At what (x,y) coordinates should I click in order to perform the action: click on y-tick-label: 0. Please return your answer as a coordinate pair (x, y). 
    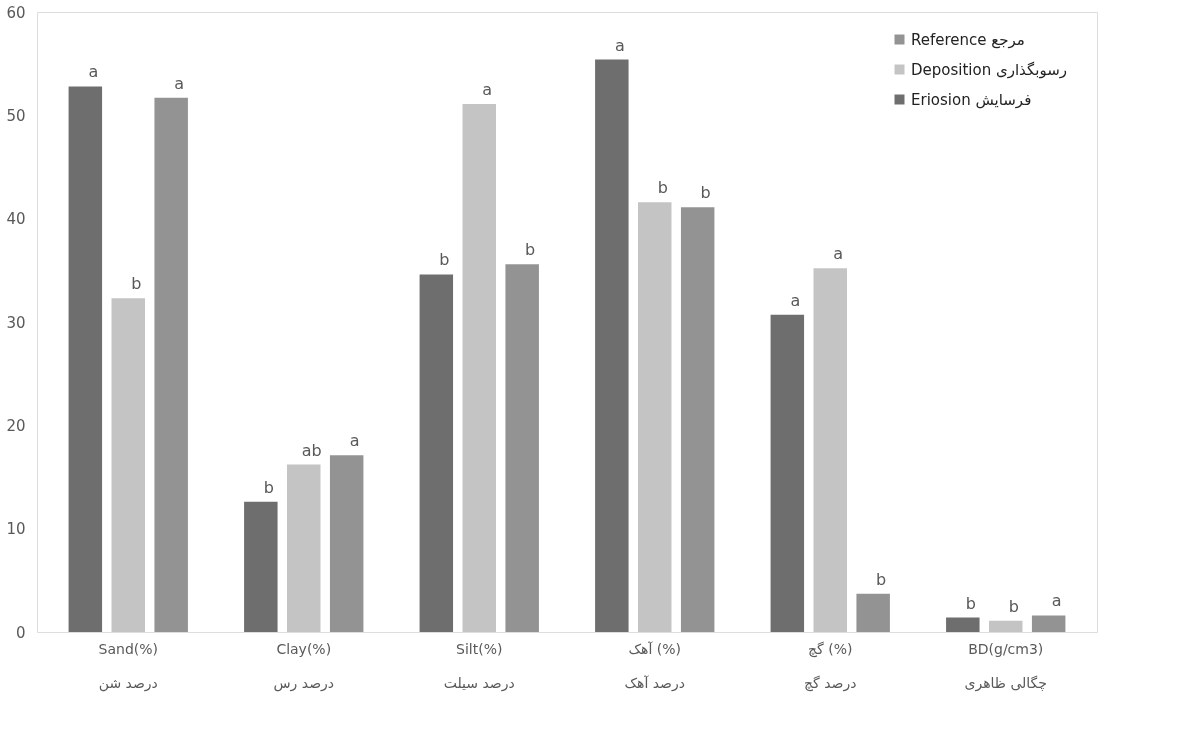
    Looking at the image, I should click on (20, 632).